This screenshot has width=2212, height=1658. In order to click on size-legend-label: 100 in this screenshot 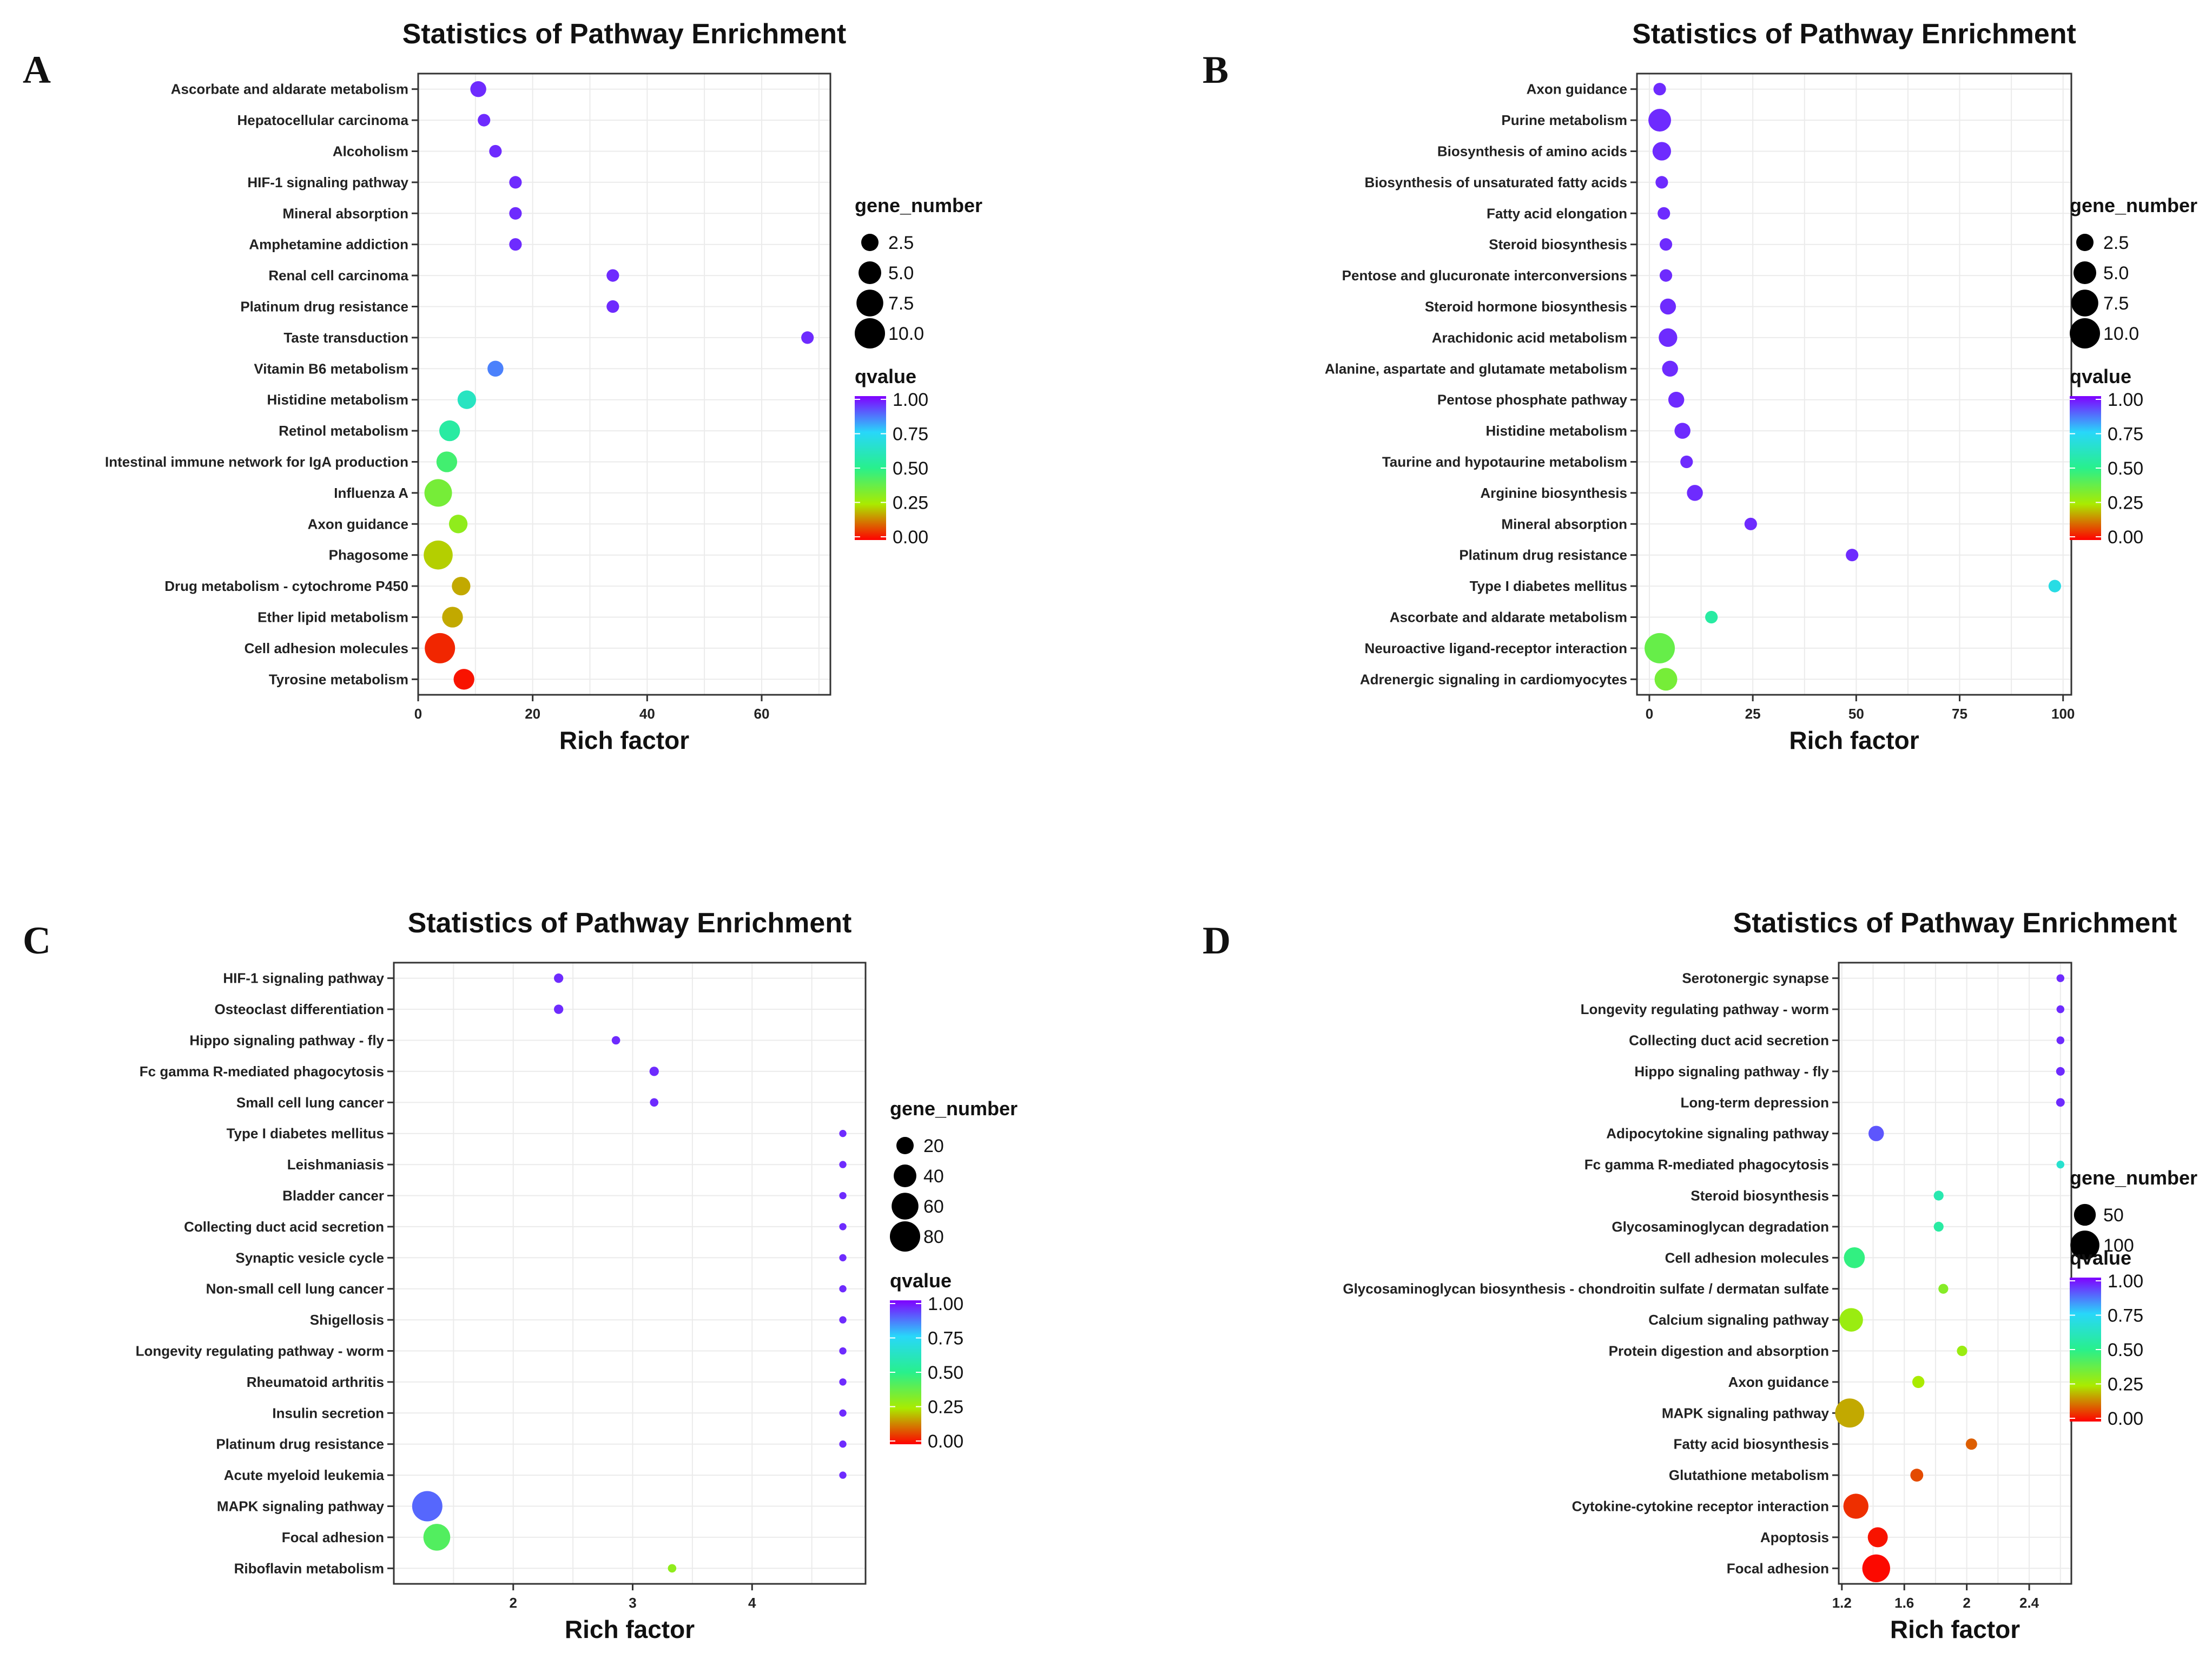, I will do `click(2118, 1245)`.